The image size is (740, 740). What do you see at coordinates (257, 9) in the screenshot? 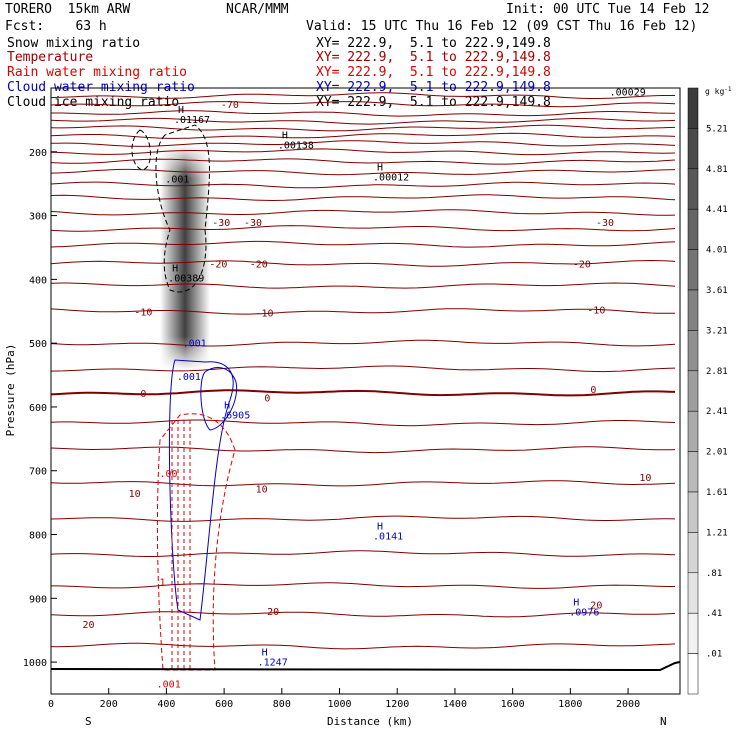
I see `org-label: NCAR/MMM` at bounding box center [257, 9].